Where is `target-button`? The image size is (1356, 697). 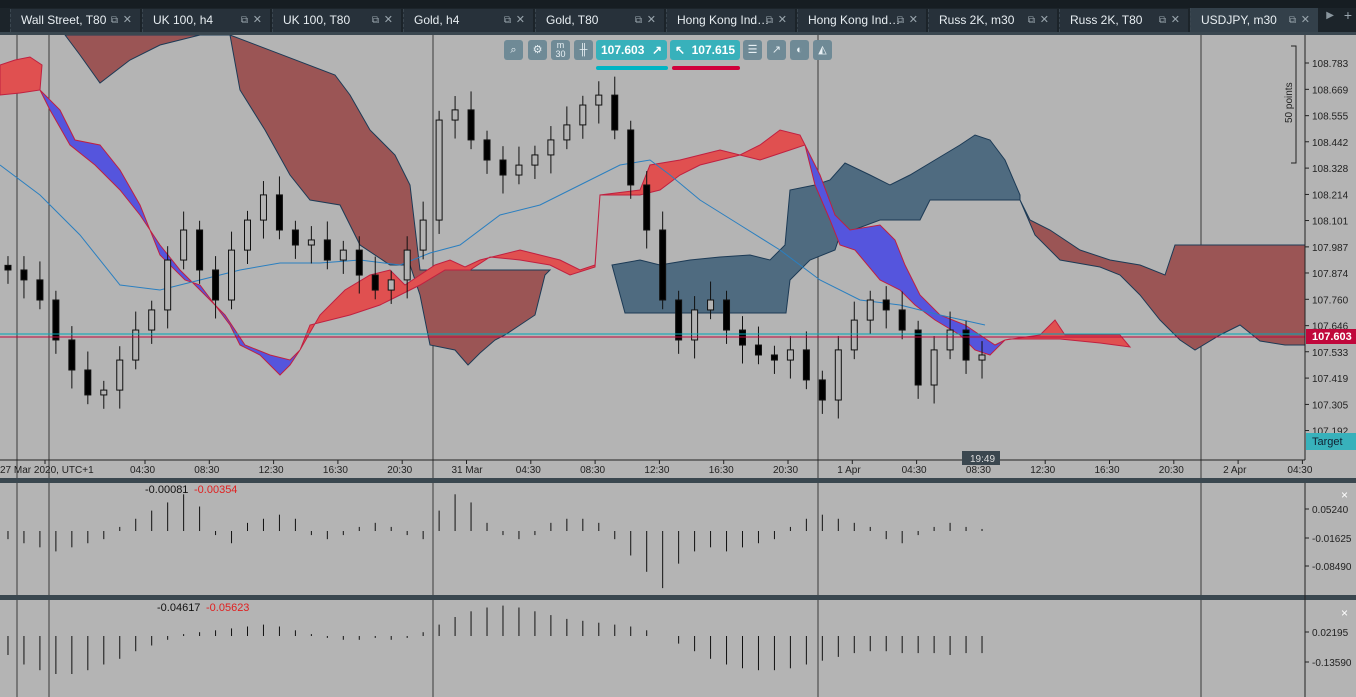
target-button is located at coordinates (1331, 441).